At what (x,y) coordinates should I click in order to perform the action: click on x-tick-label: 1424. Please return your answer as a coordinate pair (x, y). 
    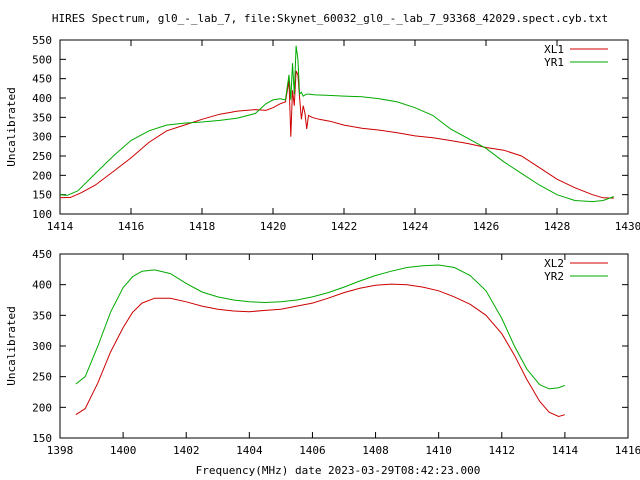
    Looking at the image, I should click on (415, 226).